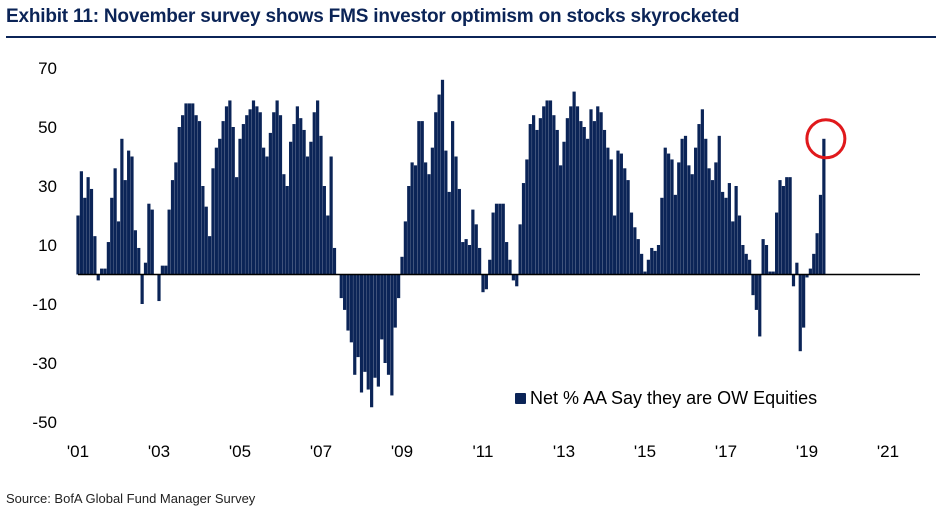  What do you see at coordinates (645, 451) in the screenshot?
I see `x-tick-label: '15` at bounding box center [645, 451].